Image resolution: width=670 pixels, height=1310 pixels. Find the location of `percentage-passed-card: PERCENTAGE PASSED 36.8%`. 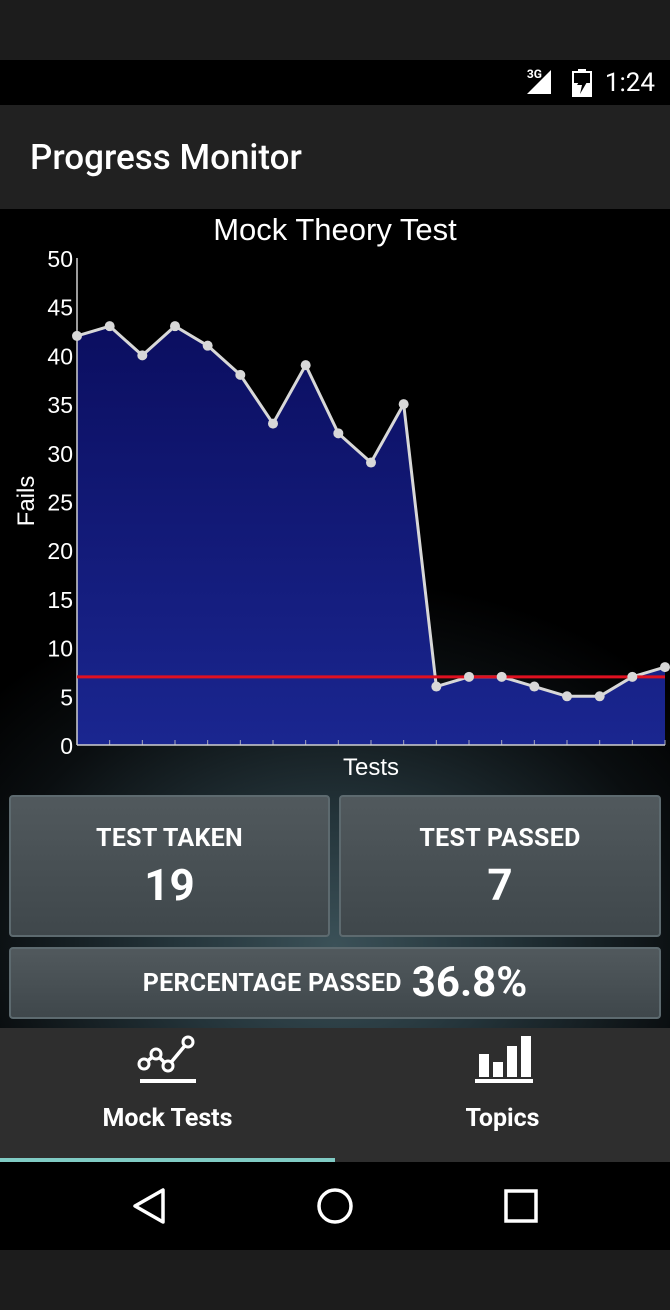

percentage-passed-card: PERCENTAGE PASSED 36.8% is located at coordinates (335, 983).